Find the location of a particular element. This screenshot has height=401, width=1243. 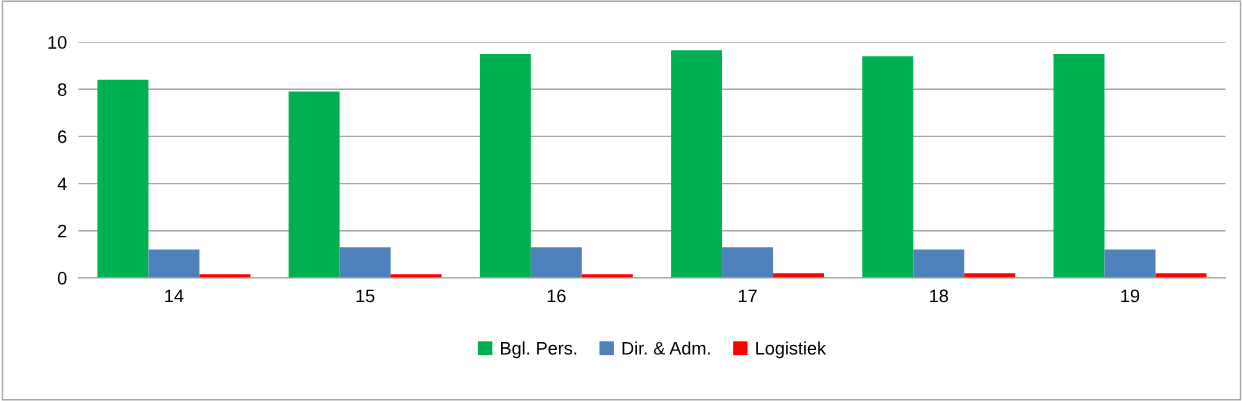

x-tick-label: 16 is located at coordinates (556, 296).